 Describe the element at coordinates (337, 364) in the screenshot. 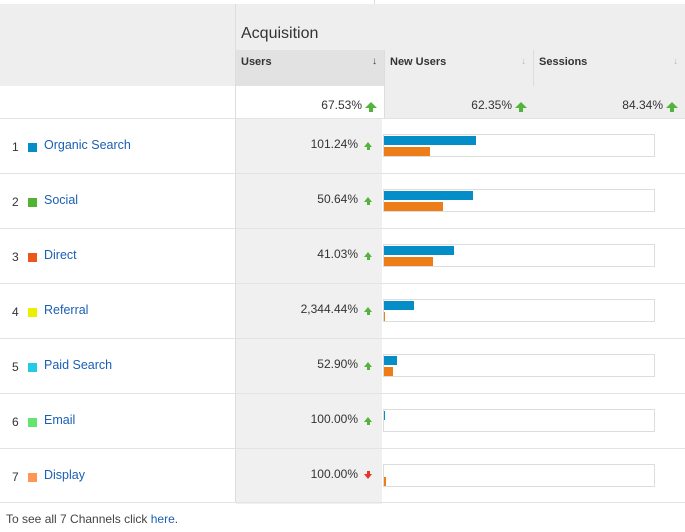

I see `users-change-value: 52.90%` at that location.